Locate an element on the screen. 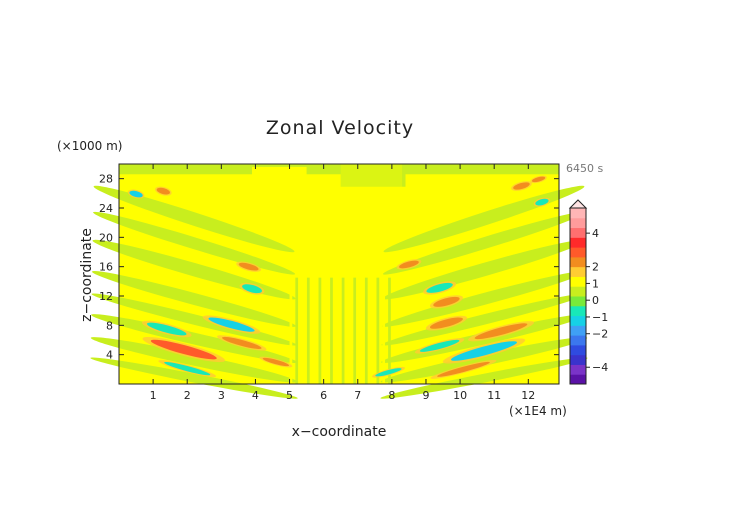  colorbar-tick-label: −1 is located at coordinates (600, 317).